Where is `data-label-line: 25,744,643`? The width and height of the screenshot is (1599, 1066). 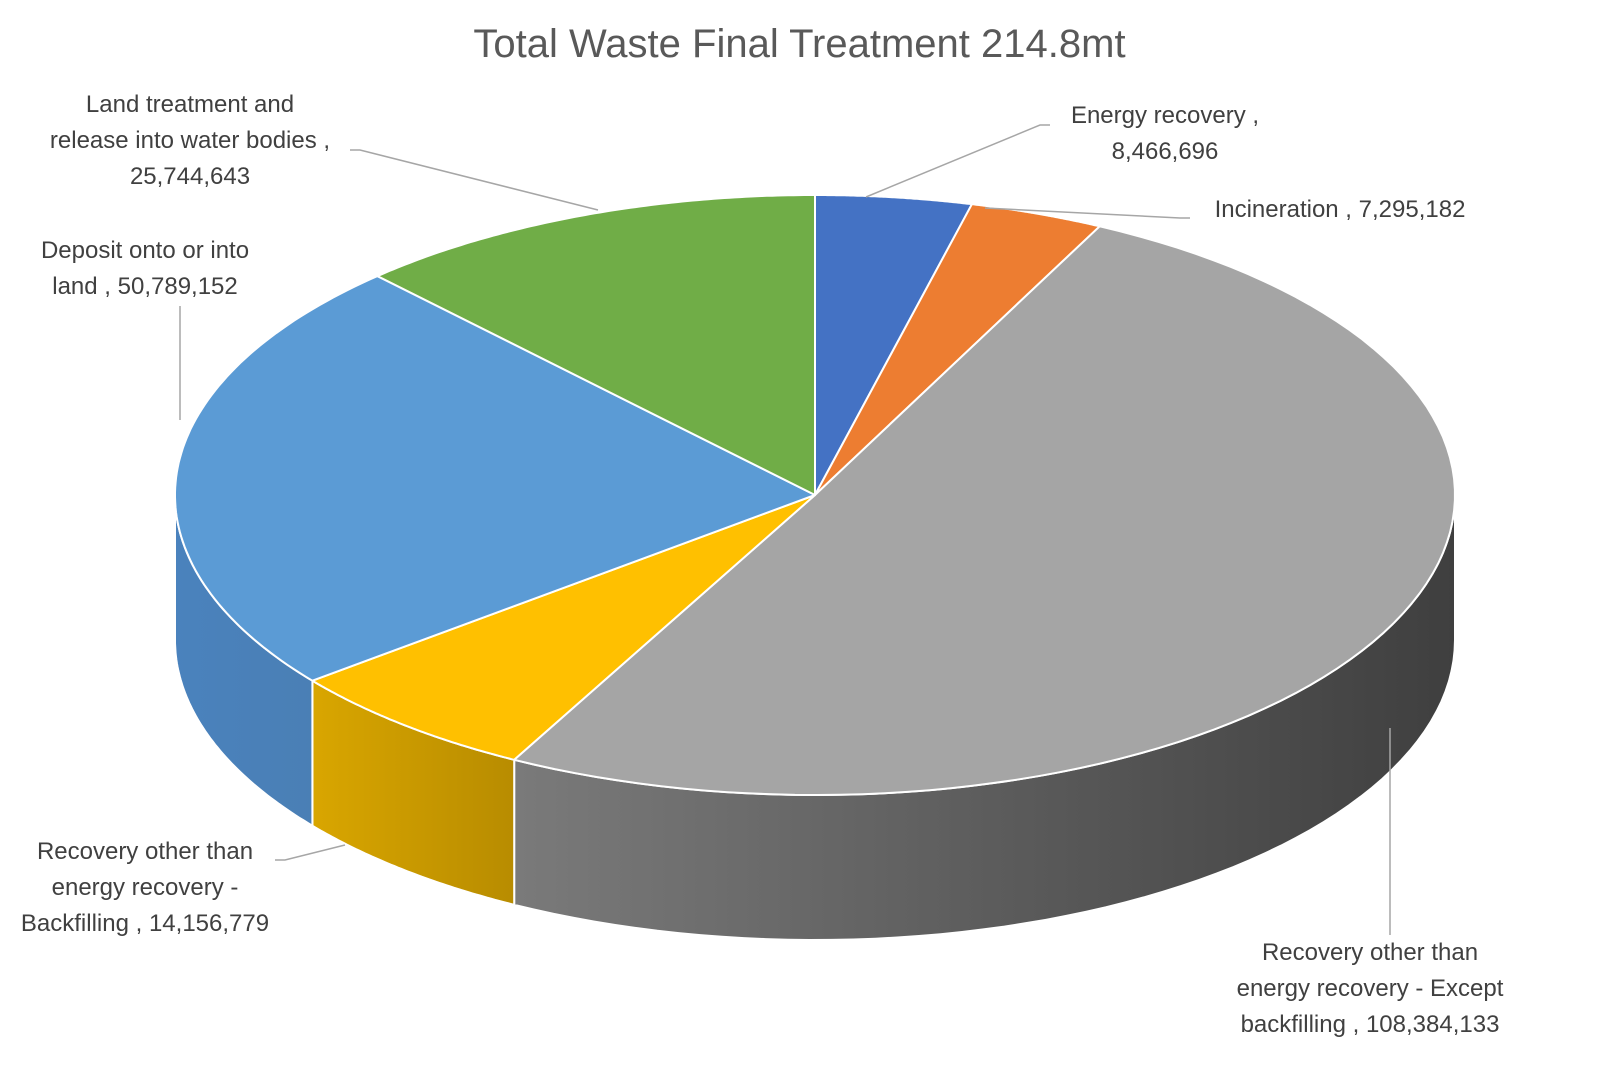 data-label-line: 25,744,643 is located at coordinates (190, 176).